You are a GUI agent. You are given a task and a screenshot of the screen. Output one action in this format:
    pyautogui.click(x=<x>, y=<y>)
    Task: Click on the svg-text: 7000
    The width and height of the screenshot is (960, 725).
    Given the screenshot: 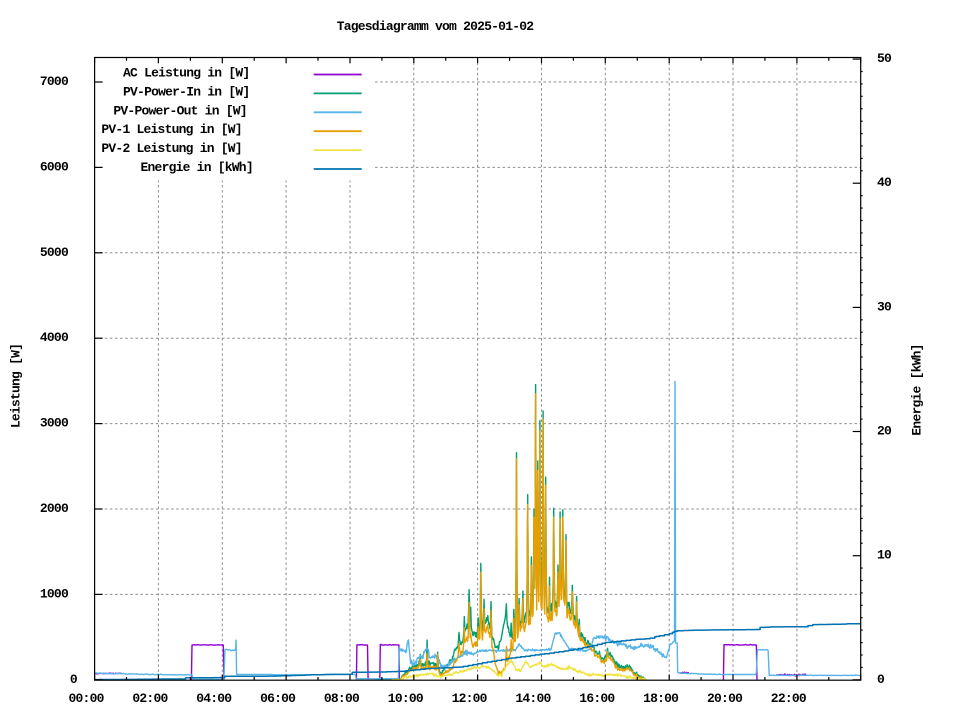 What is the action you would take?
    pyautogui.click(x=54, y=81)
    